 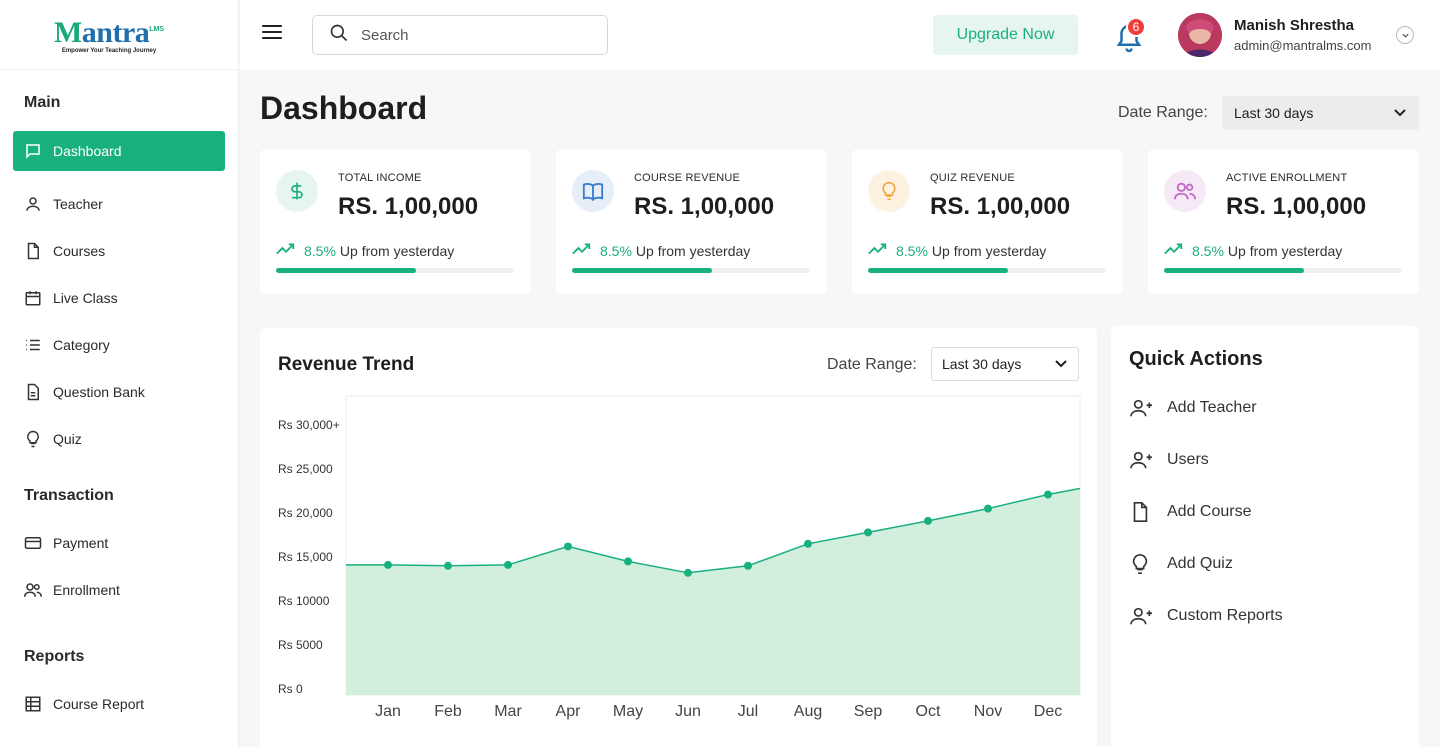 I want to click on sidebar-item-quiz: Quiz, so click(x=119, y=439).